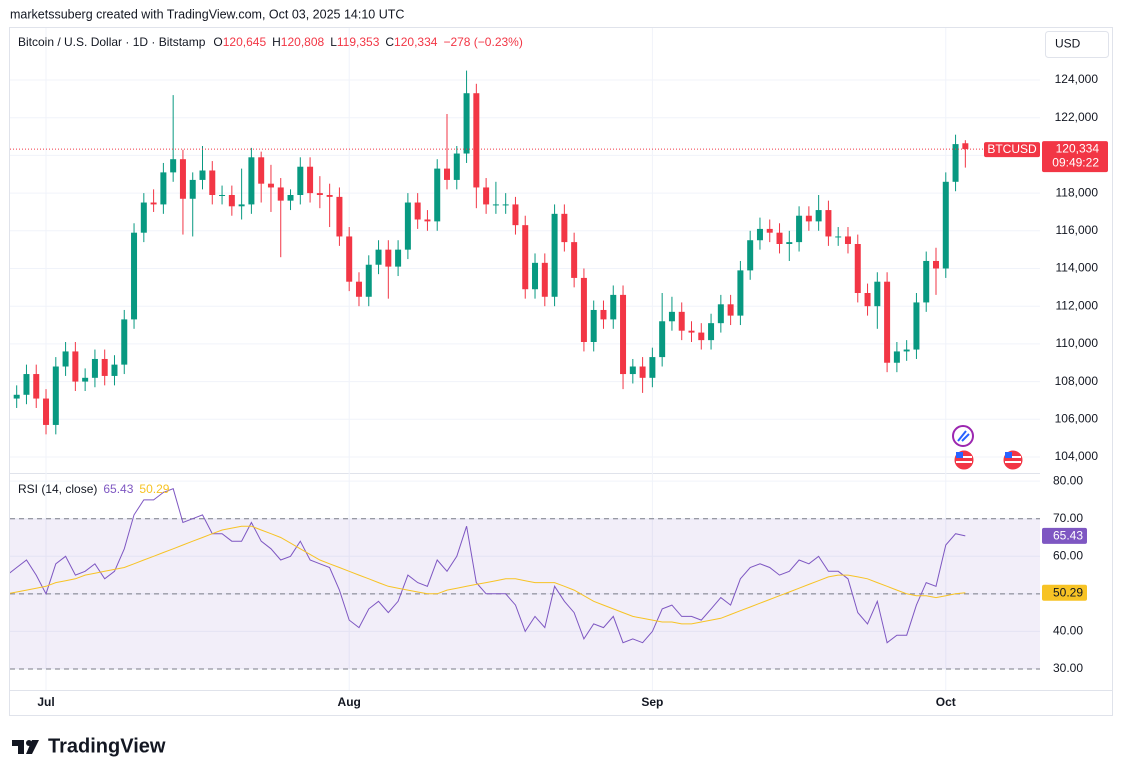 This screenshot has height=776, width=1123. I want to click on y-tick-label: 30.00, so click(1068, 668).